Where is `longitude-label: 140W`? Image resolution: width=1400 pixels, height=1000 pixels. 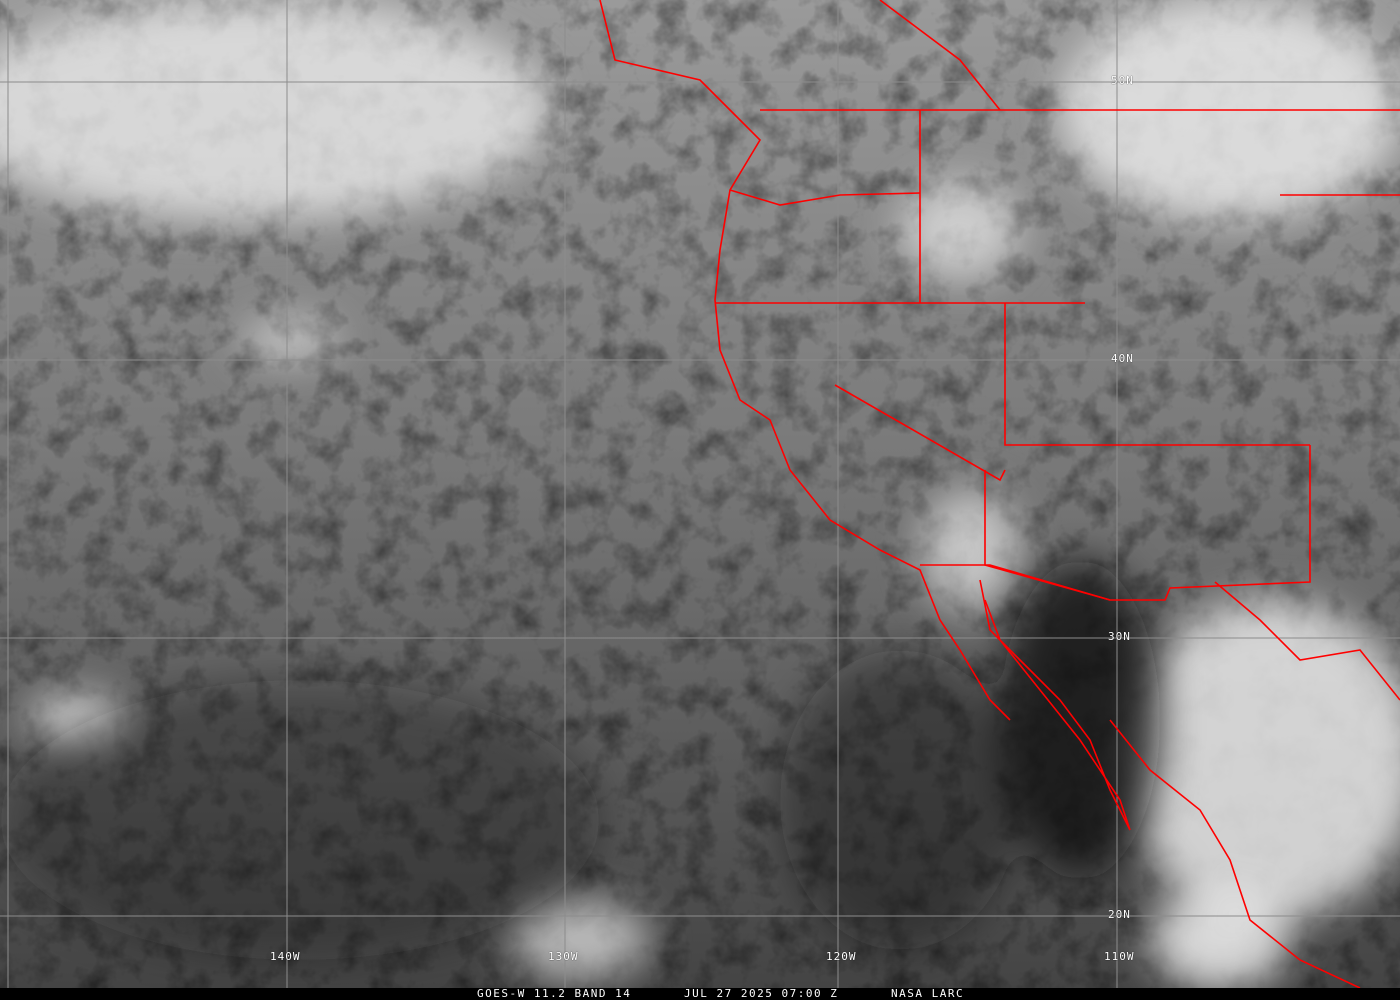 longitude-label: 140W is located at coordinates (285, 956).